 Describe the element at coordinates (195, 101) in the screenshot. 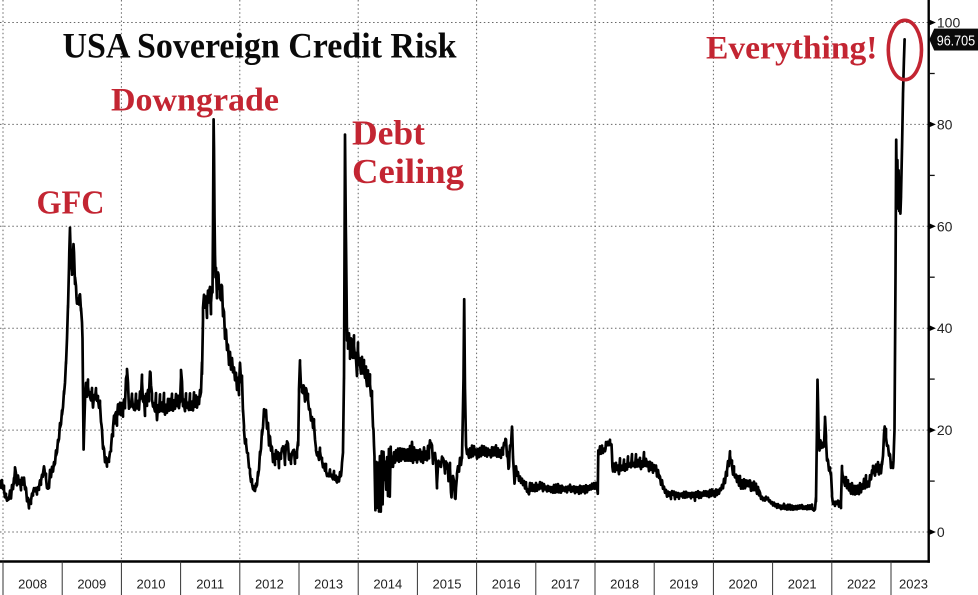

I see `svg-text: Downgrade` at that location.